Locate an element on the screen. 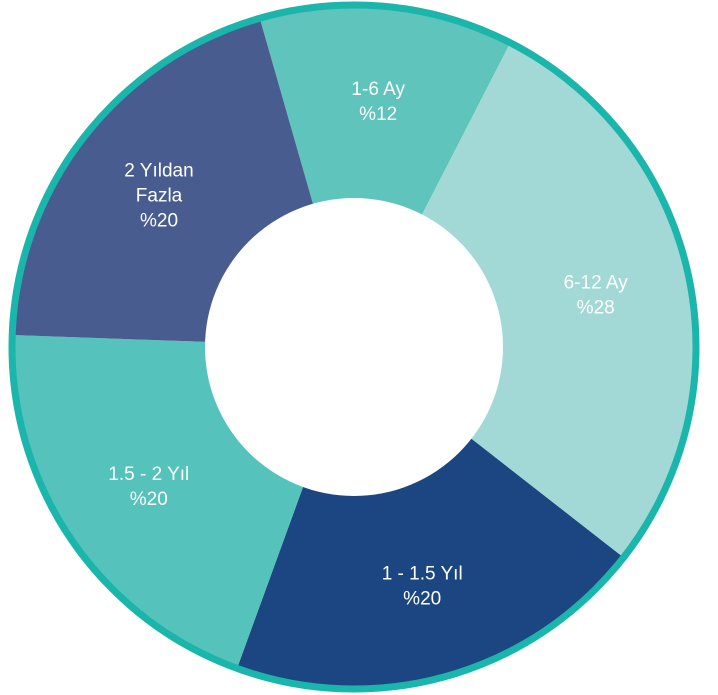  slice-label: 1 - 1.5 Yıl %20 is located at coordinates (422, 586).